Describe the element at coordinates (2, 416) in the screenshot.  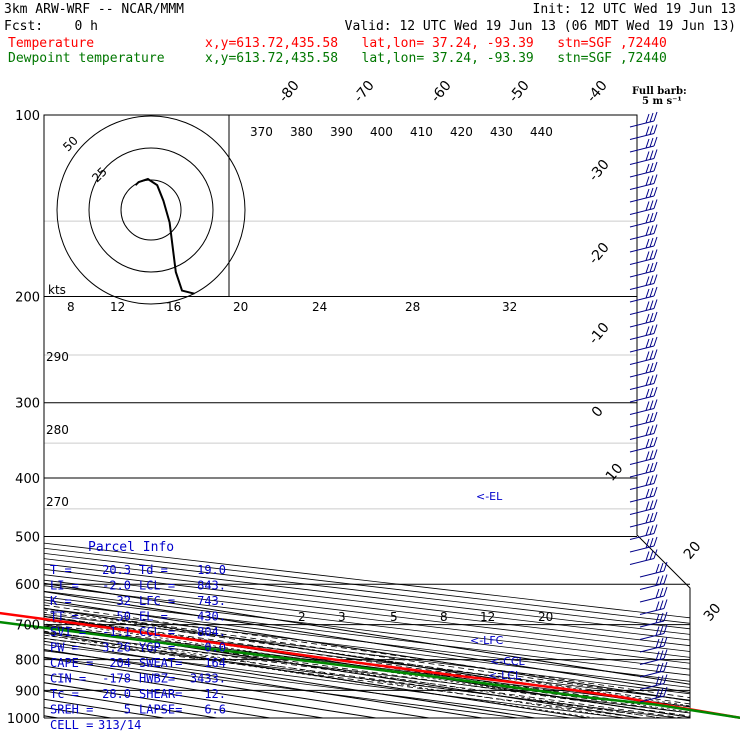
I see `isotherm-line` at that location.